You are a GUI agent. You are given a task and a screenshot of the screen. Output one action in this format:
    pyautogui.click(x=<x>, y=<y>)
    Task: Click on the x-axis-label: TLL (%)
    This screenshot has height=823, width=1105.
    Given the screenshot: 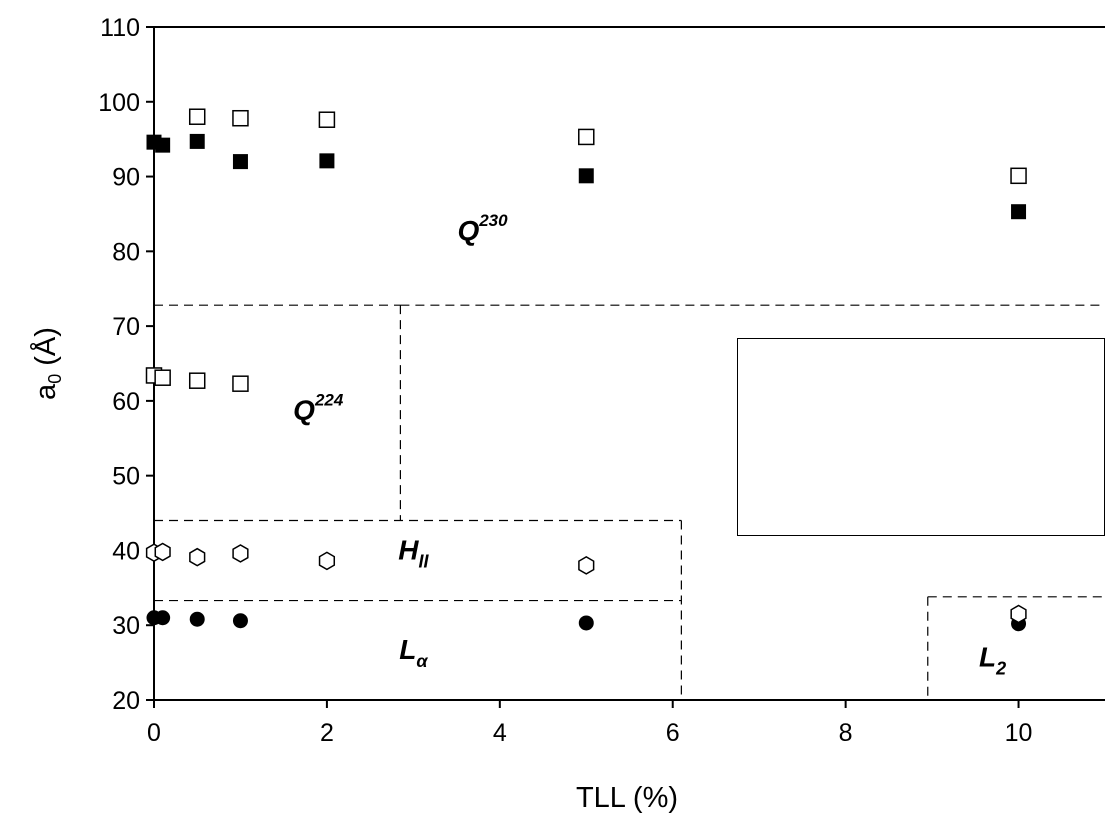 What is the action you would take?
    pyautogui.click(x=627, y=798)
    